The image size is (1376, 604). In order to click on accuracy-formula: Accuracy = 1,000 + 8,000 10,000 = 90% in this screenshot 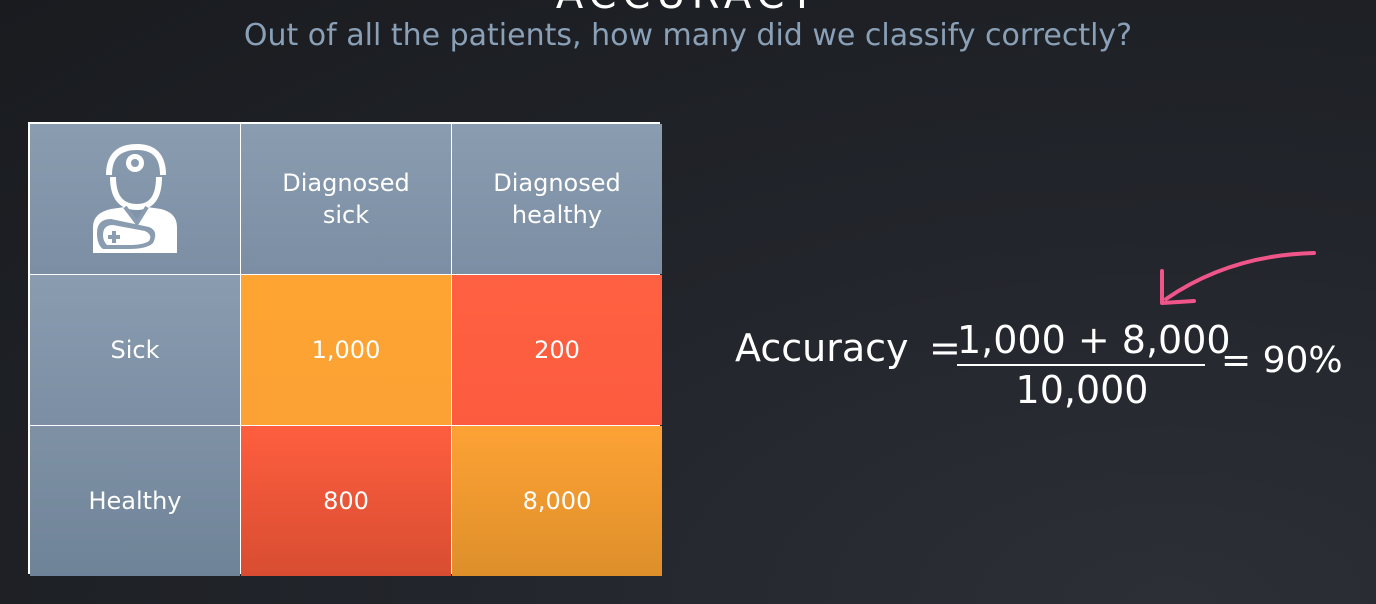, I will do `click(1040, 368)`.